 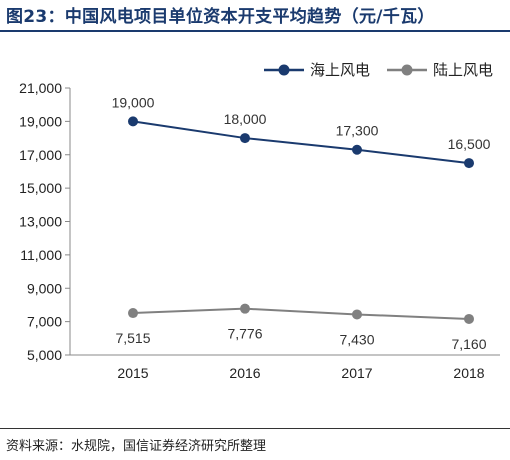 What do you see at coordinates (244, 334) in the screenshot?
I see `data-label: 7,776` at bounding box center [244, 334].